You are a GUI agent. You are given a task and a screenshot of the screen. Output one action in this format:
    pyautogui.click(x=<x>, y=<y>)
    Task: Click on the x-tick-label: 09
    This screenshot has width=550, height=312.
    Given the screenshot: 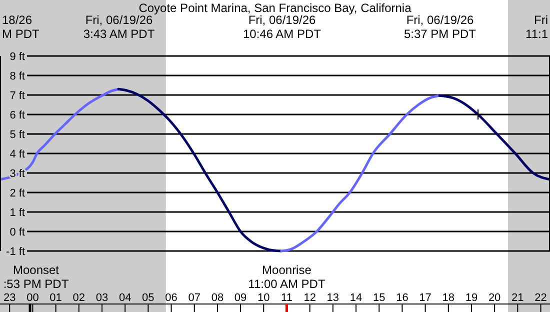 What is the action you would take?
    pyautogui.click(x=240, y=298)
    